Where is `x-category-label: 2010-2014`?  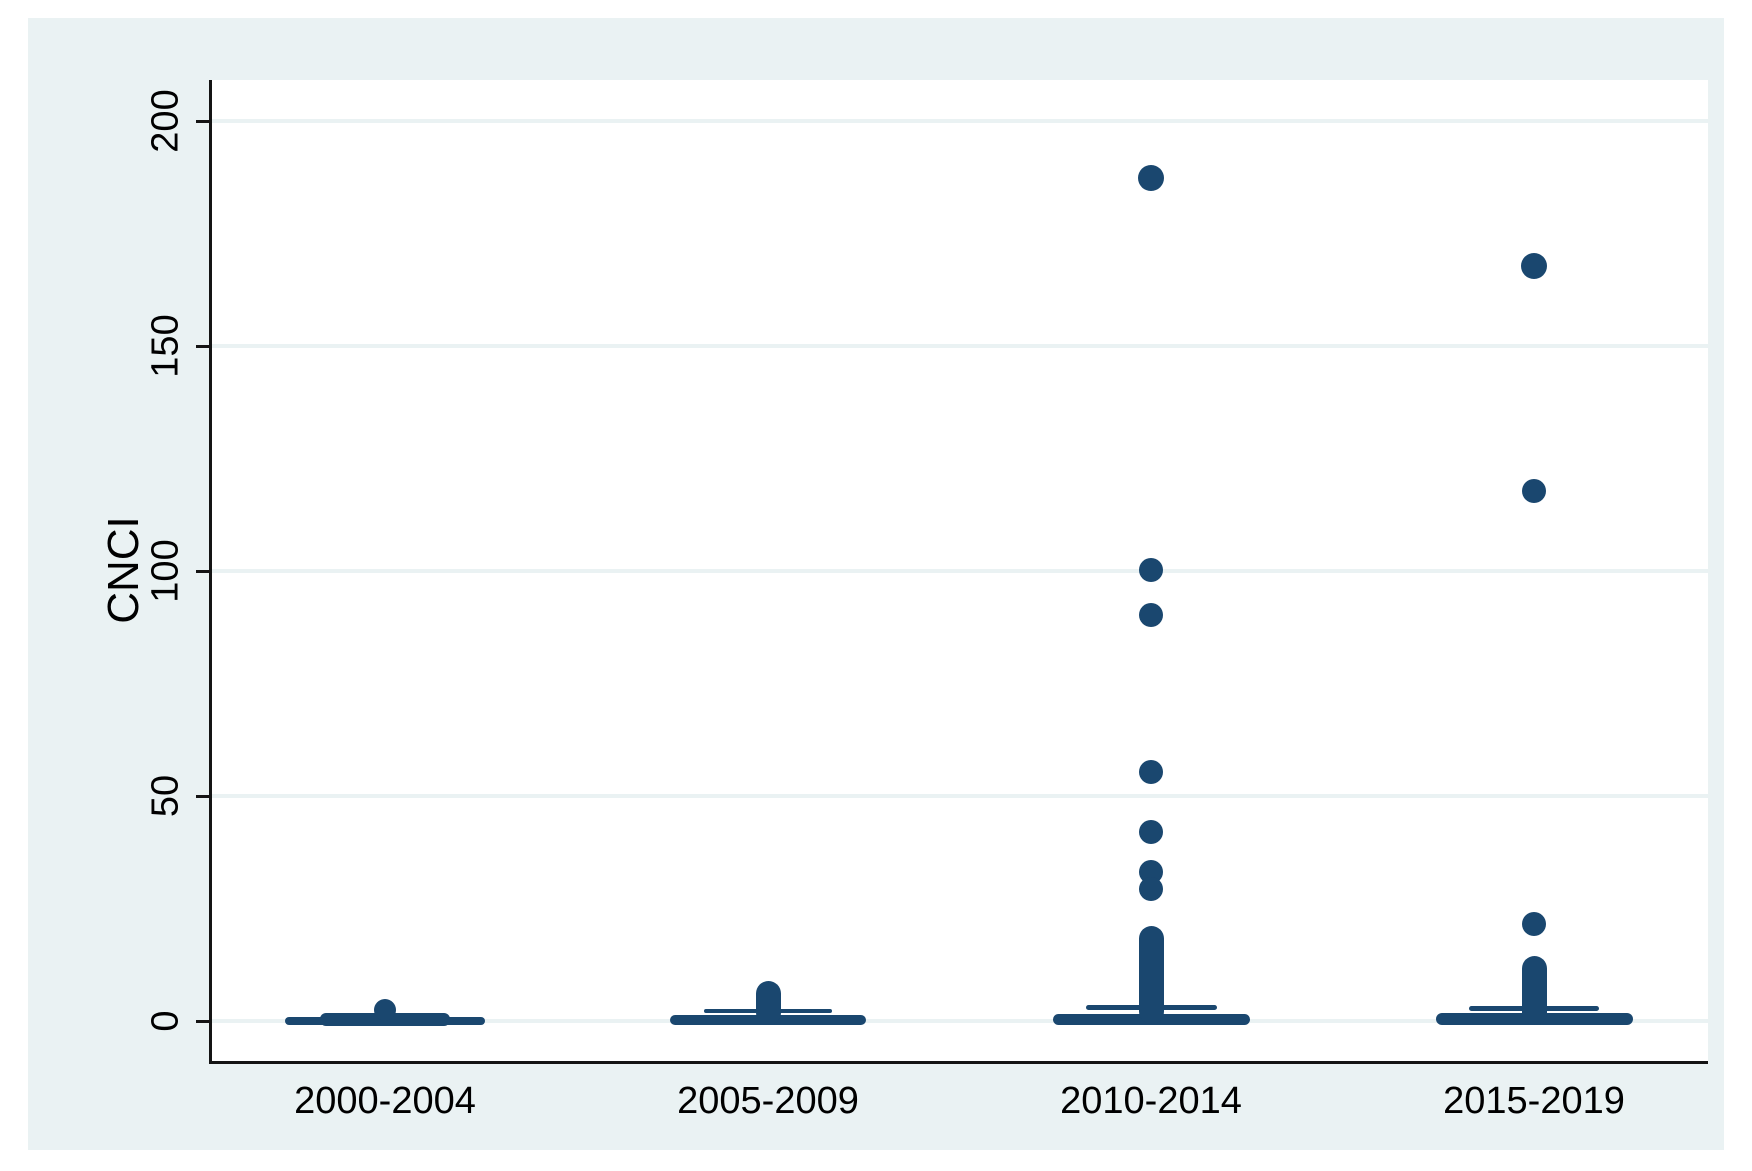
x-category-label: 2010-2014 is located at coordinates (1151, 1101).